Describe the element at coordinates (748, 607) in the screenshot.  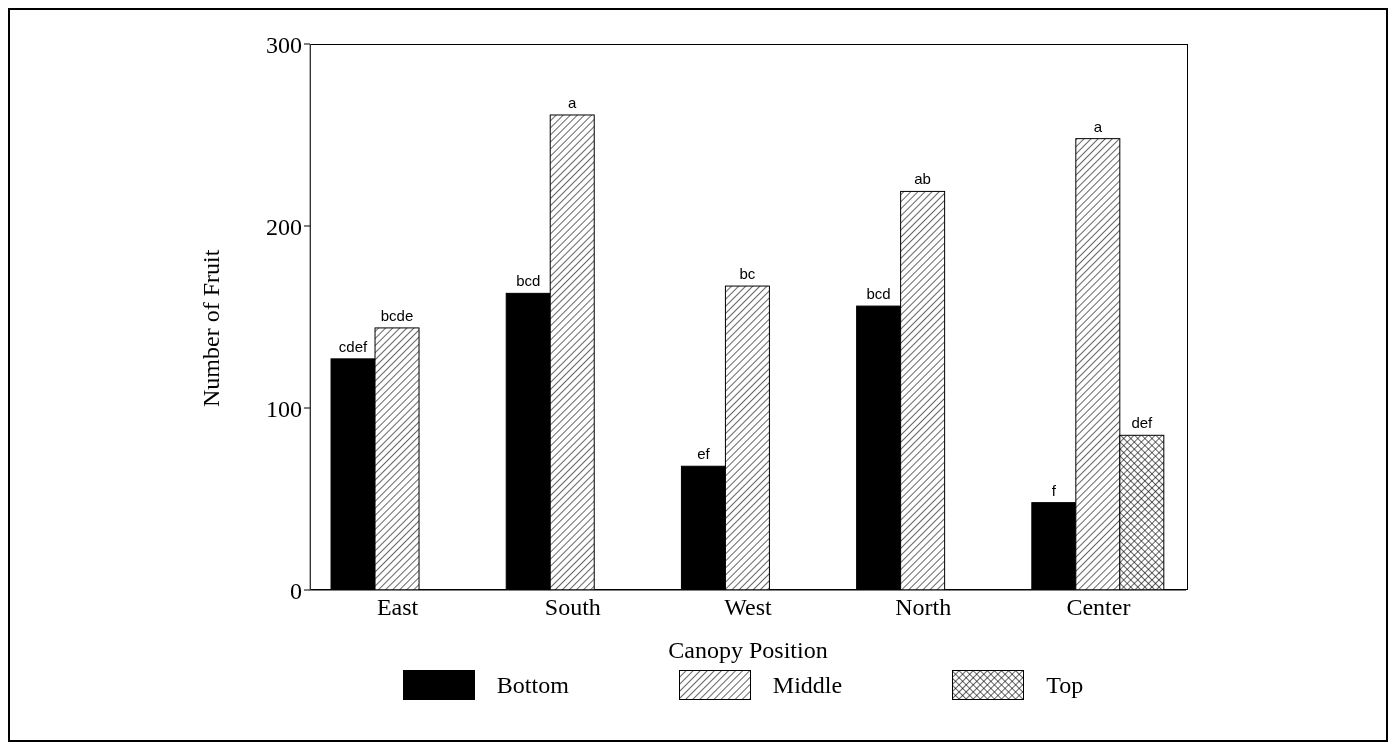
I see `x-tick-label: West` at that location.